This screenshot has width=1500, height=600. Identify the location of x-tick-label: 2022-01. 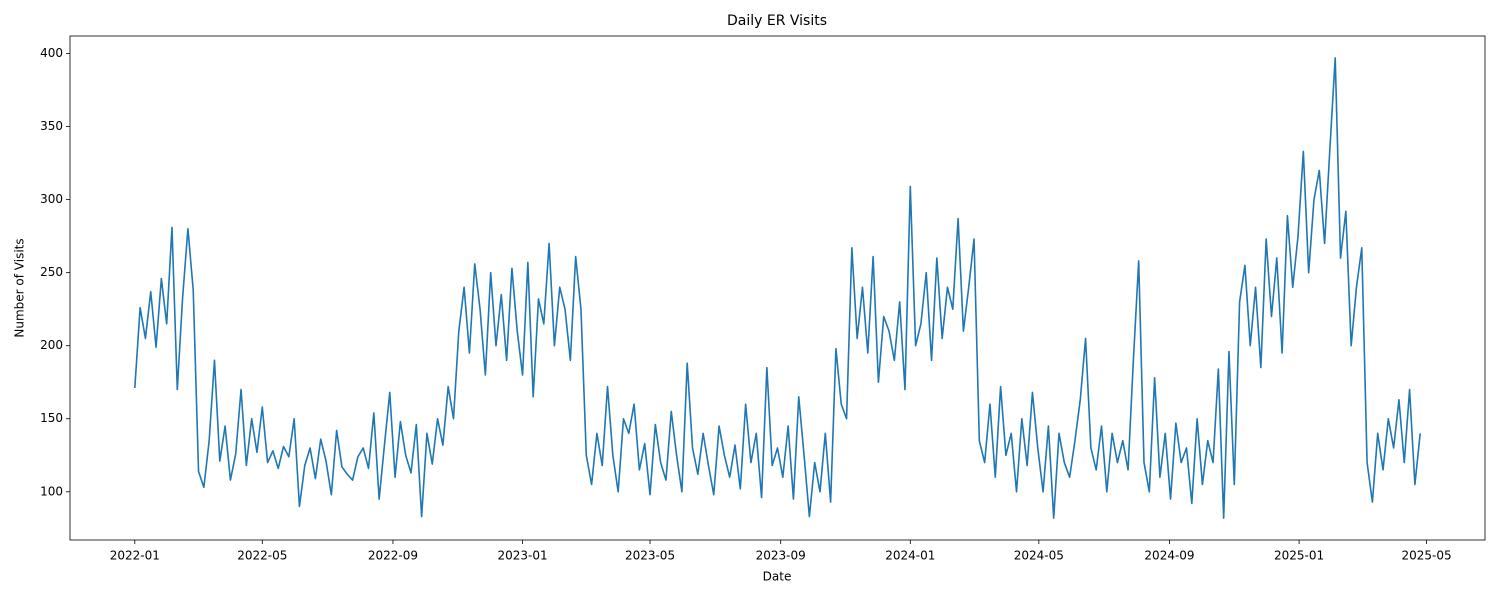
(135, 556).